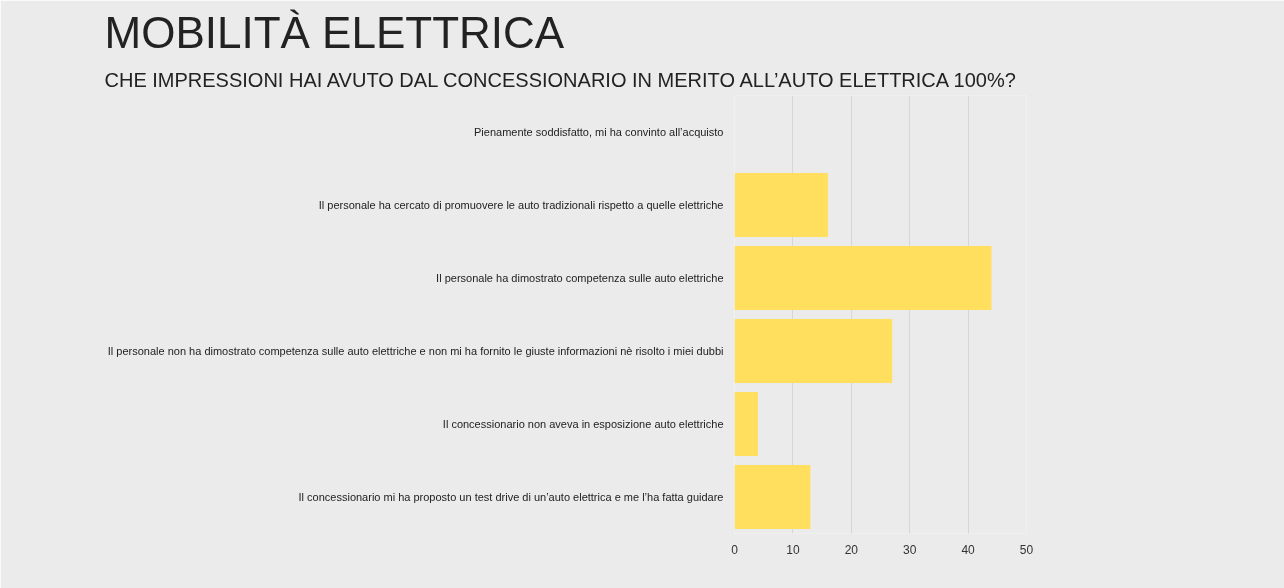  What do you see at coordinates (415, 351) in the screenshot?
I see `y-tick-label: Il personale non ha dimostrato competenza sulle auto elettriche e non mi ha fornito le giuste informazioni nè risolto i miei dubbi` at bounding box center [415, 351].